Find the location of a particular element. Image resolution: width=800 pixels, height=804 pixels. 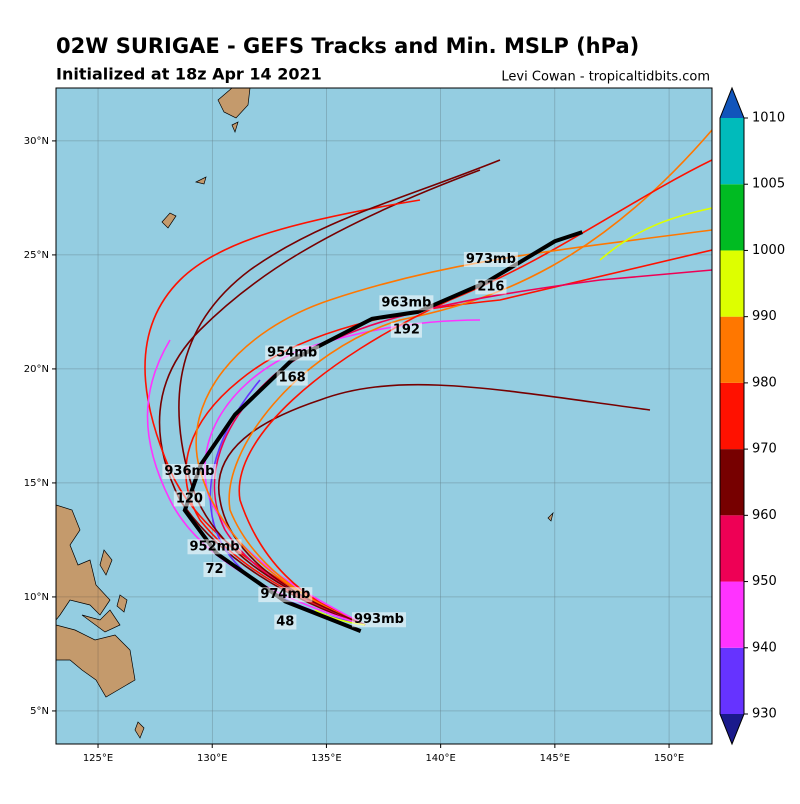

colorbar-under is located at coordinates (732, 729).